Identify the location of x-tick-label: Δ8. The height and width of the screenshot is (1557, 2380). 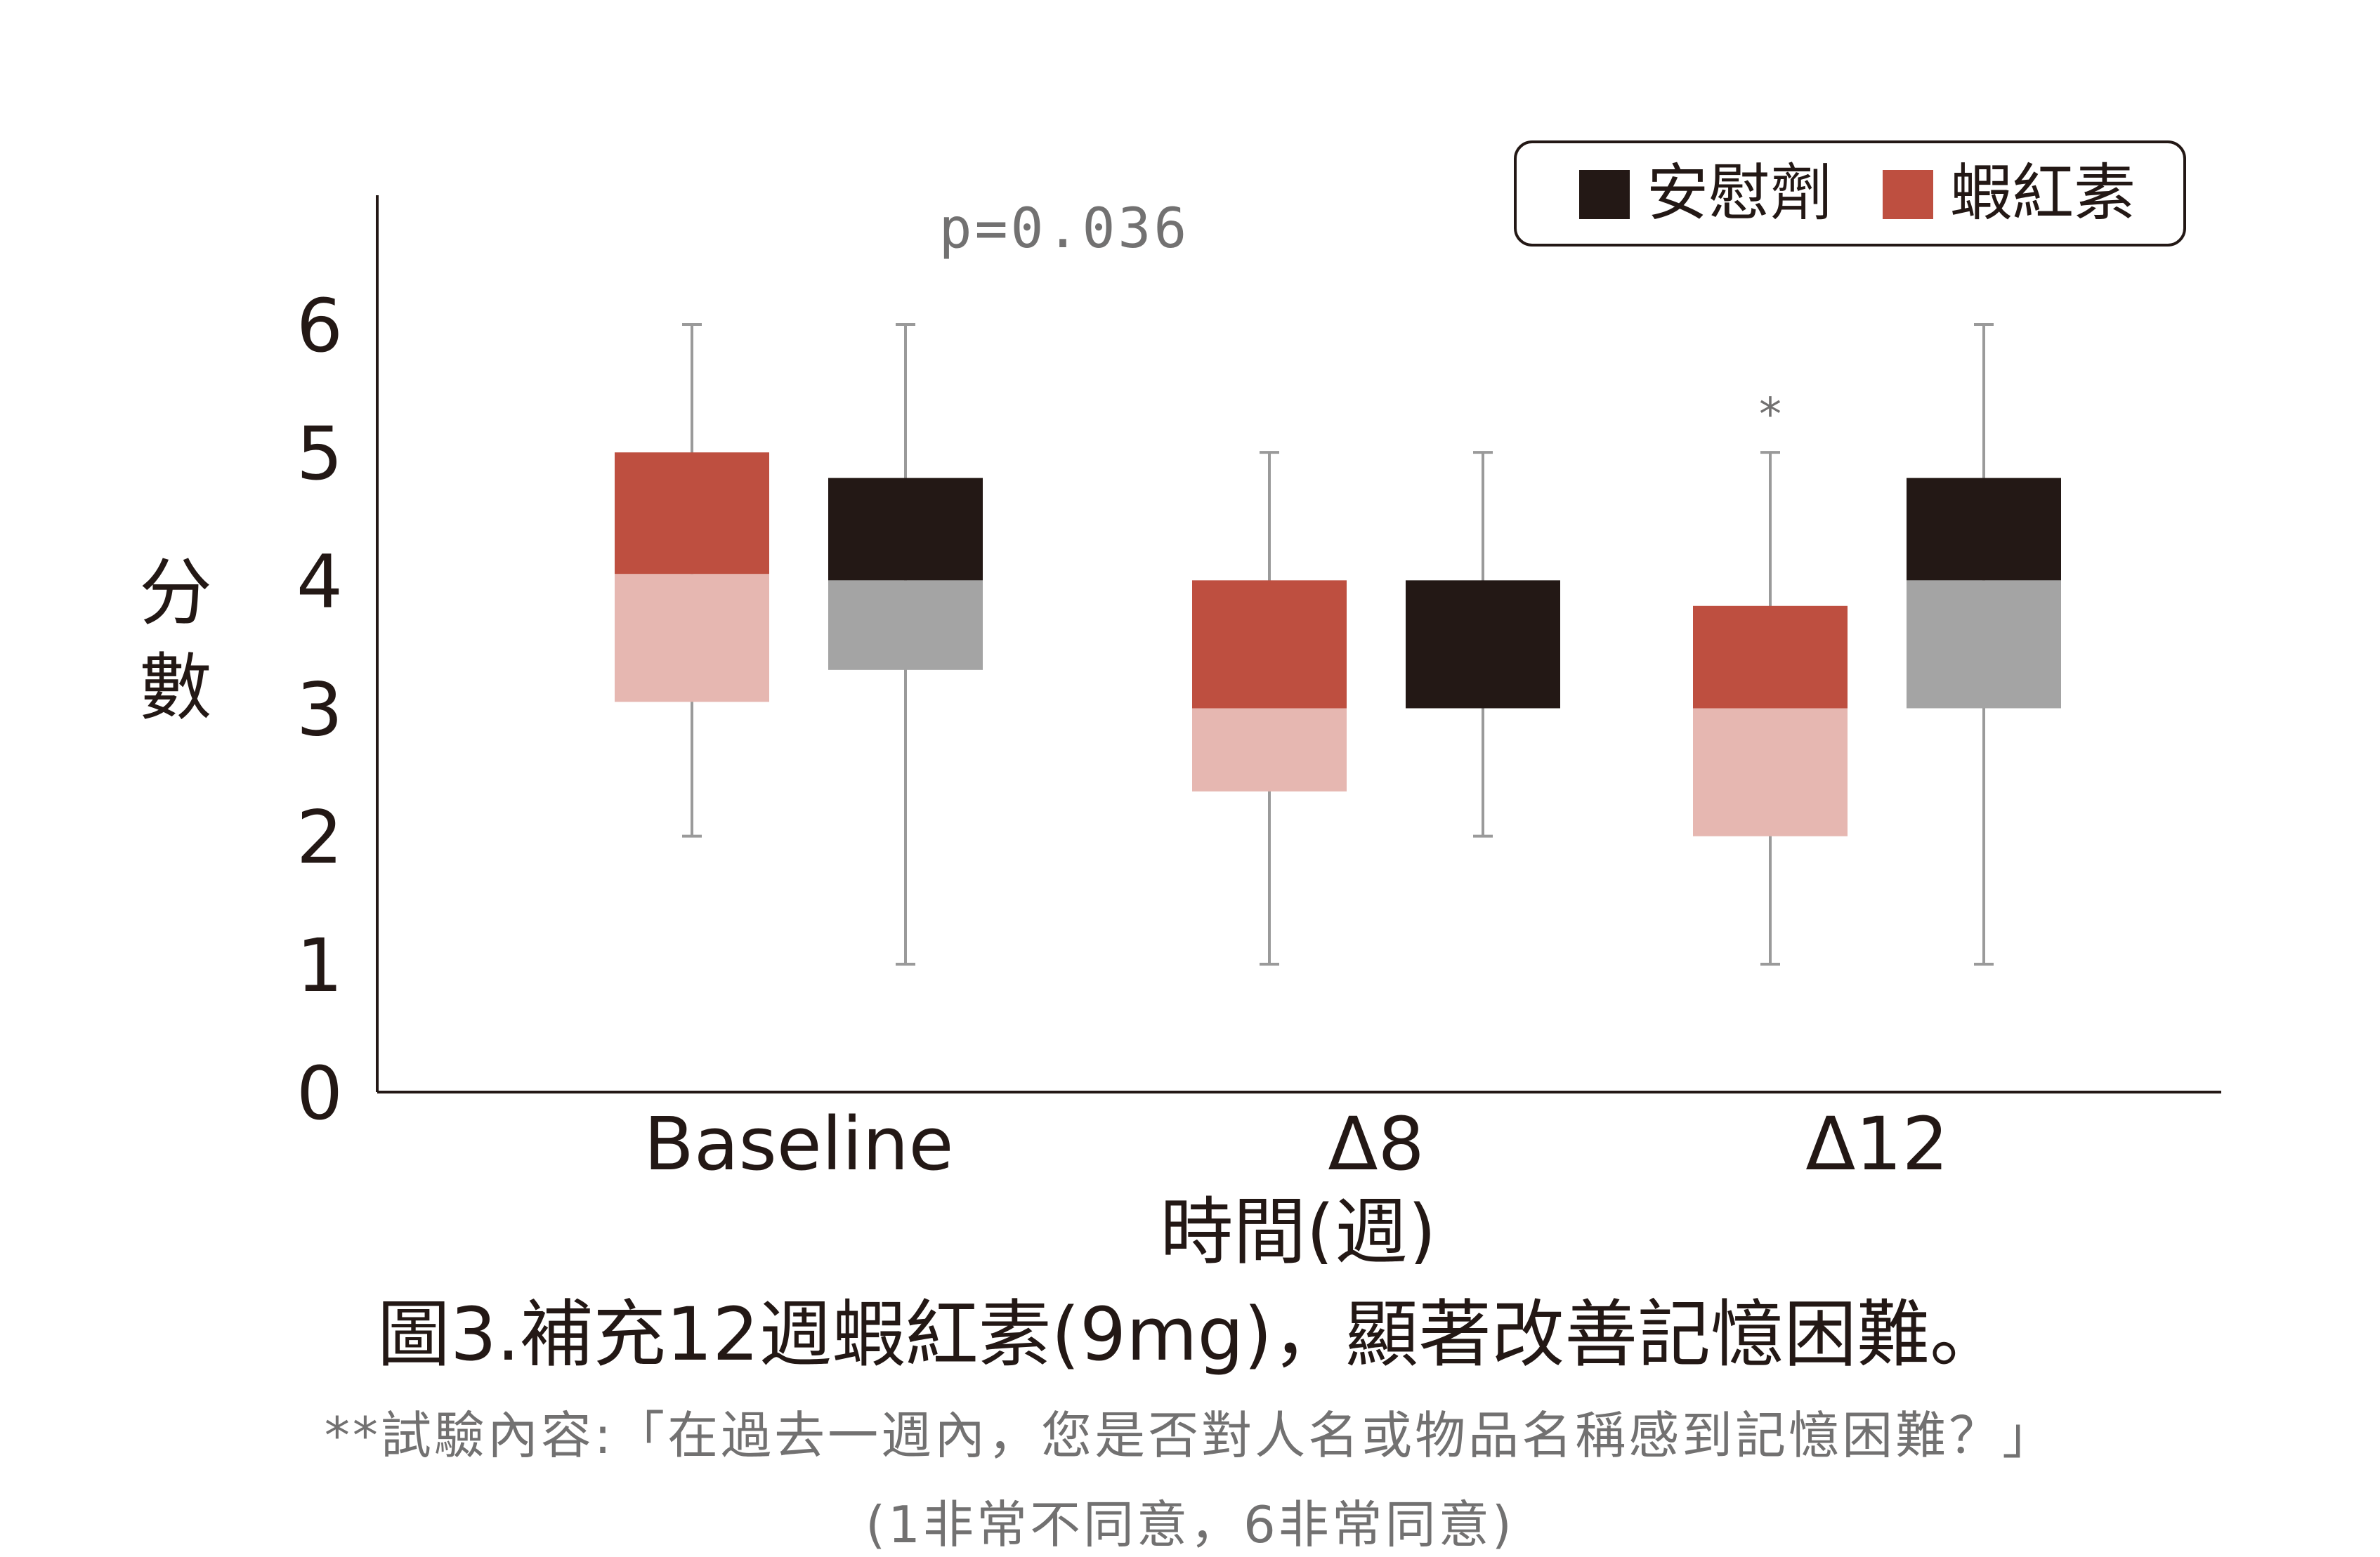
(1376, 1144).